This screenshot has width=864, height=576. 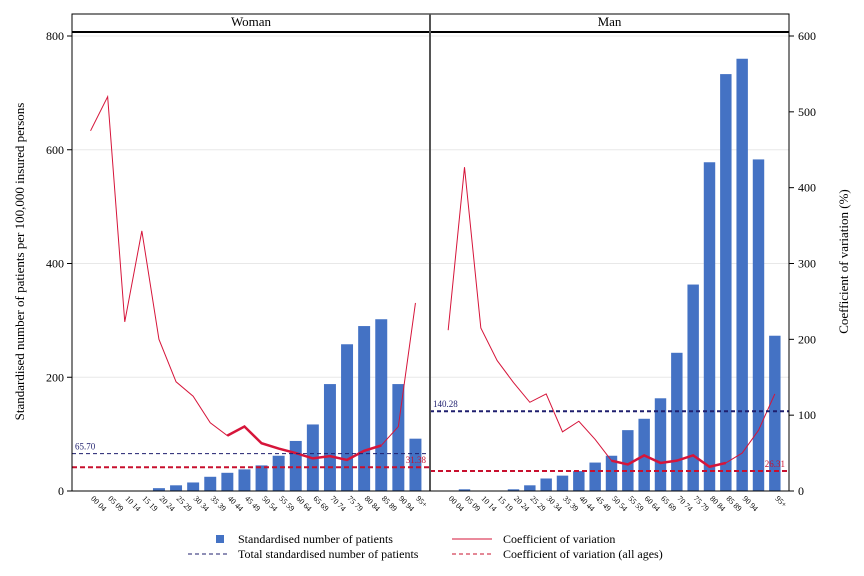 I want to click on y-tick-label-right: 100, so click(x=807, y=415).